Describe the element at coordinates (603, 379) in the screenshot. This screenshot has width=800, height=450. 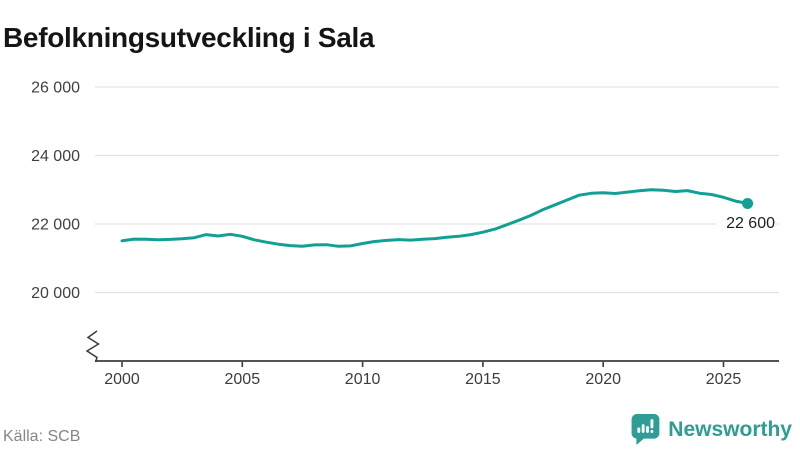
I see `x-tick-label: 2020` at that location.